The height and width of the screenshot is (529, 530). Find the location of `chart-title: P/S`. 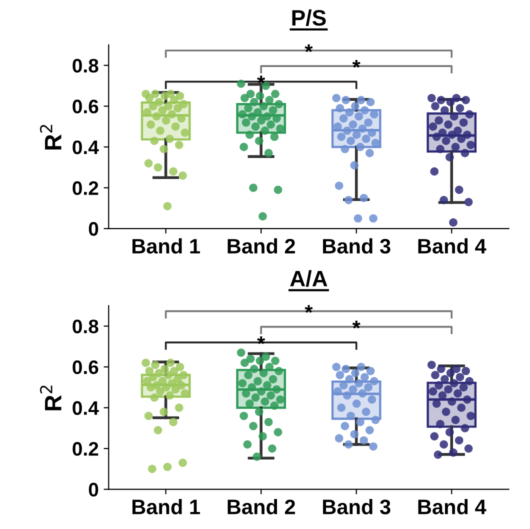

chart-title: P/S is located at coordinates (309, 17).